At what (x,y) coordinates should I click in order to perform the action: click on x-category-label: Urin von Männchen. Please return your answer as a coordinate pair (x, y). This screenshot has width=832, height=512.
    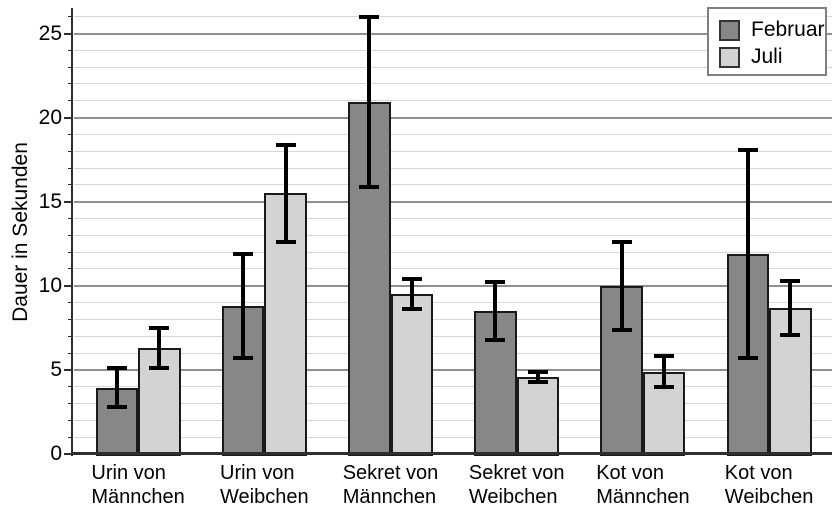
    Looking at the image, I should click on (138, 485).